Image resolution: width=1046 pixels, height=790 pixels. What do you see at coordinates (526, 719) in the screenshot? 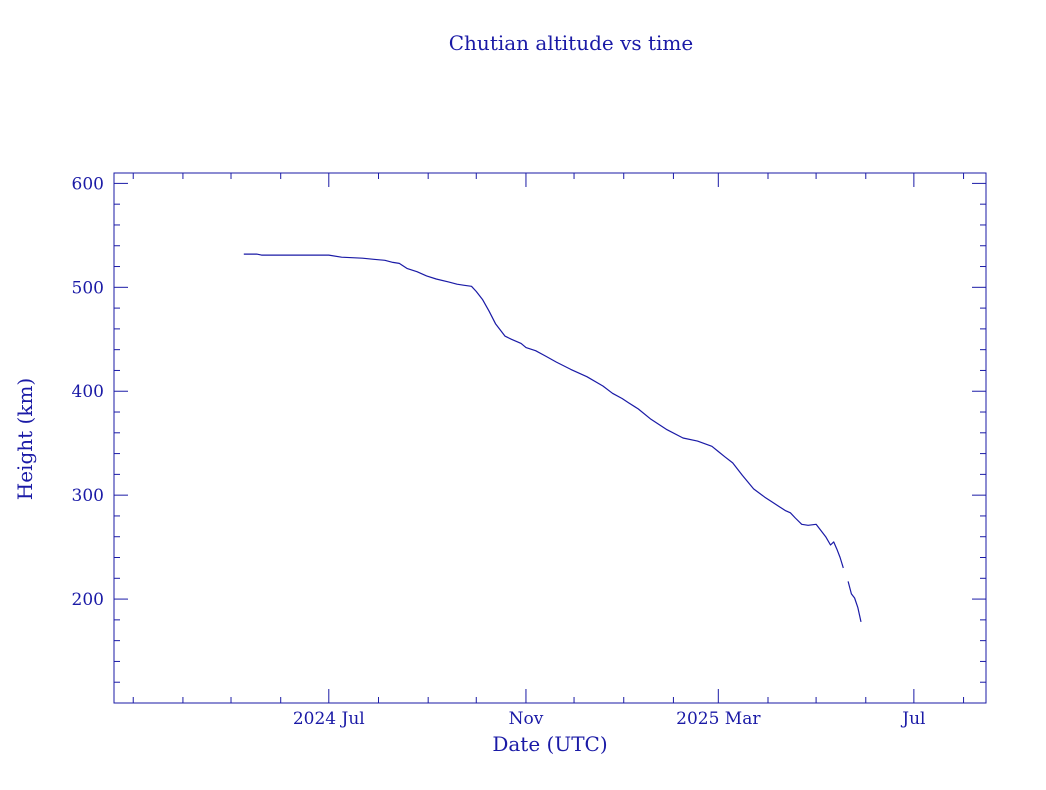
I see `x-tick-label: Nov` at bounding box center [526, 719].